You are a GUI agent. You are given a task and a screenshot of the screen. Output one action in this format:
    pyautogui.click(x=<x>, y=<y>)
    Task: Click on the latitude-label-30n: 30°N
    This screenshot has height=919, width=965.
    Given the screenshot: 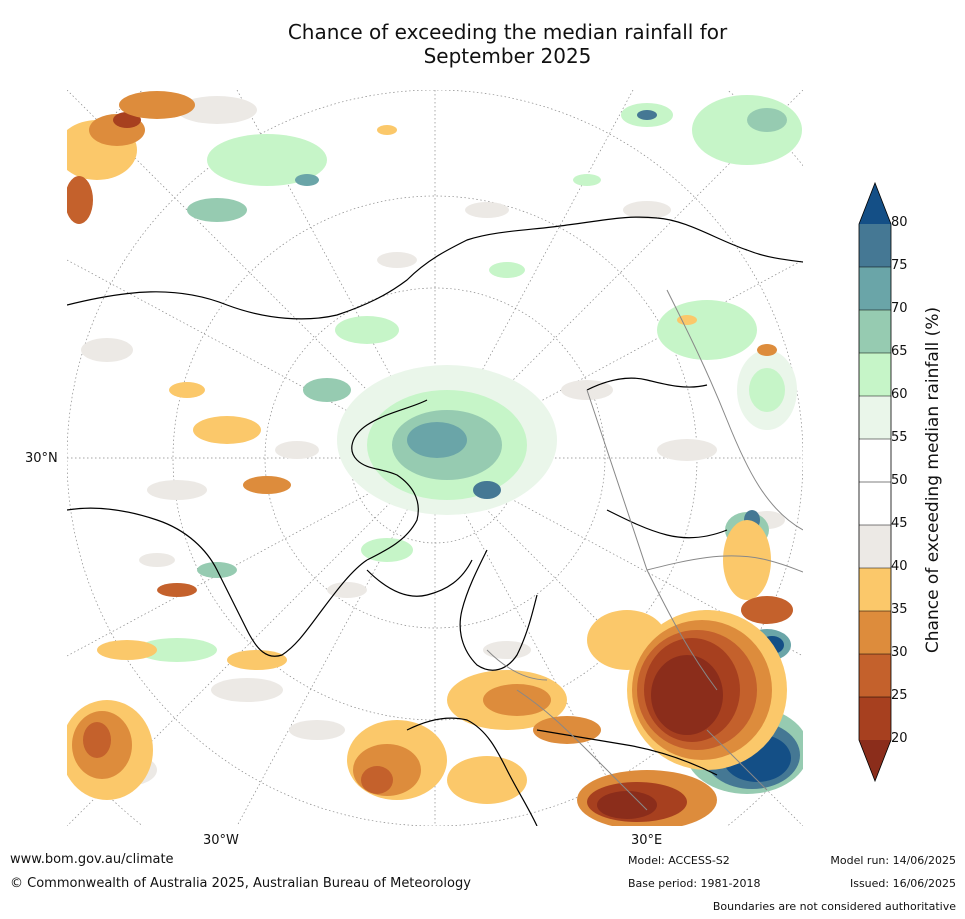 What is the action you would take?
    pyautogui.click(x=41, y=458)
    